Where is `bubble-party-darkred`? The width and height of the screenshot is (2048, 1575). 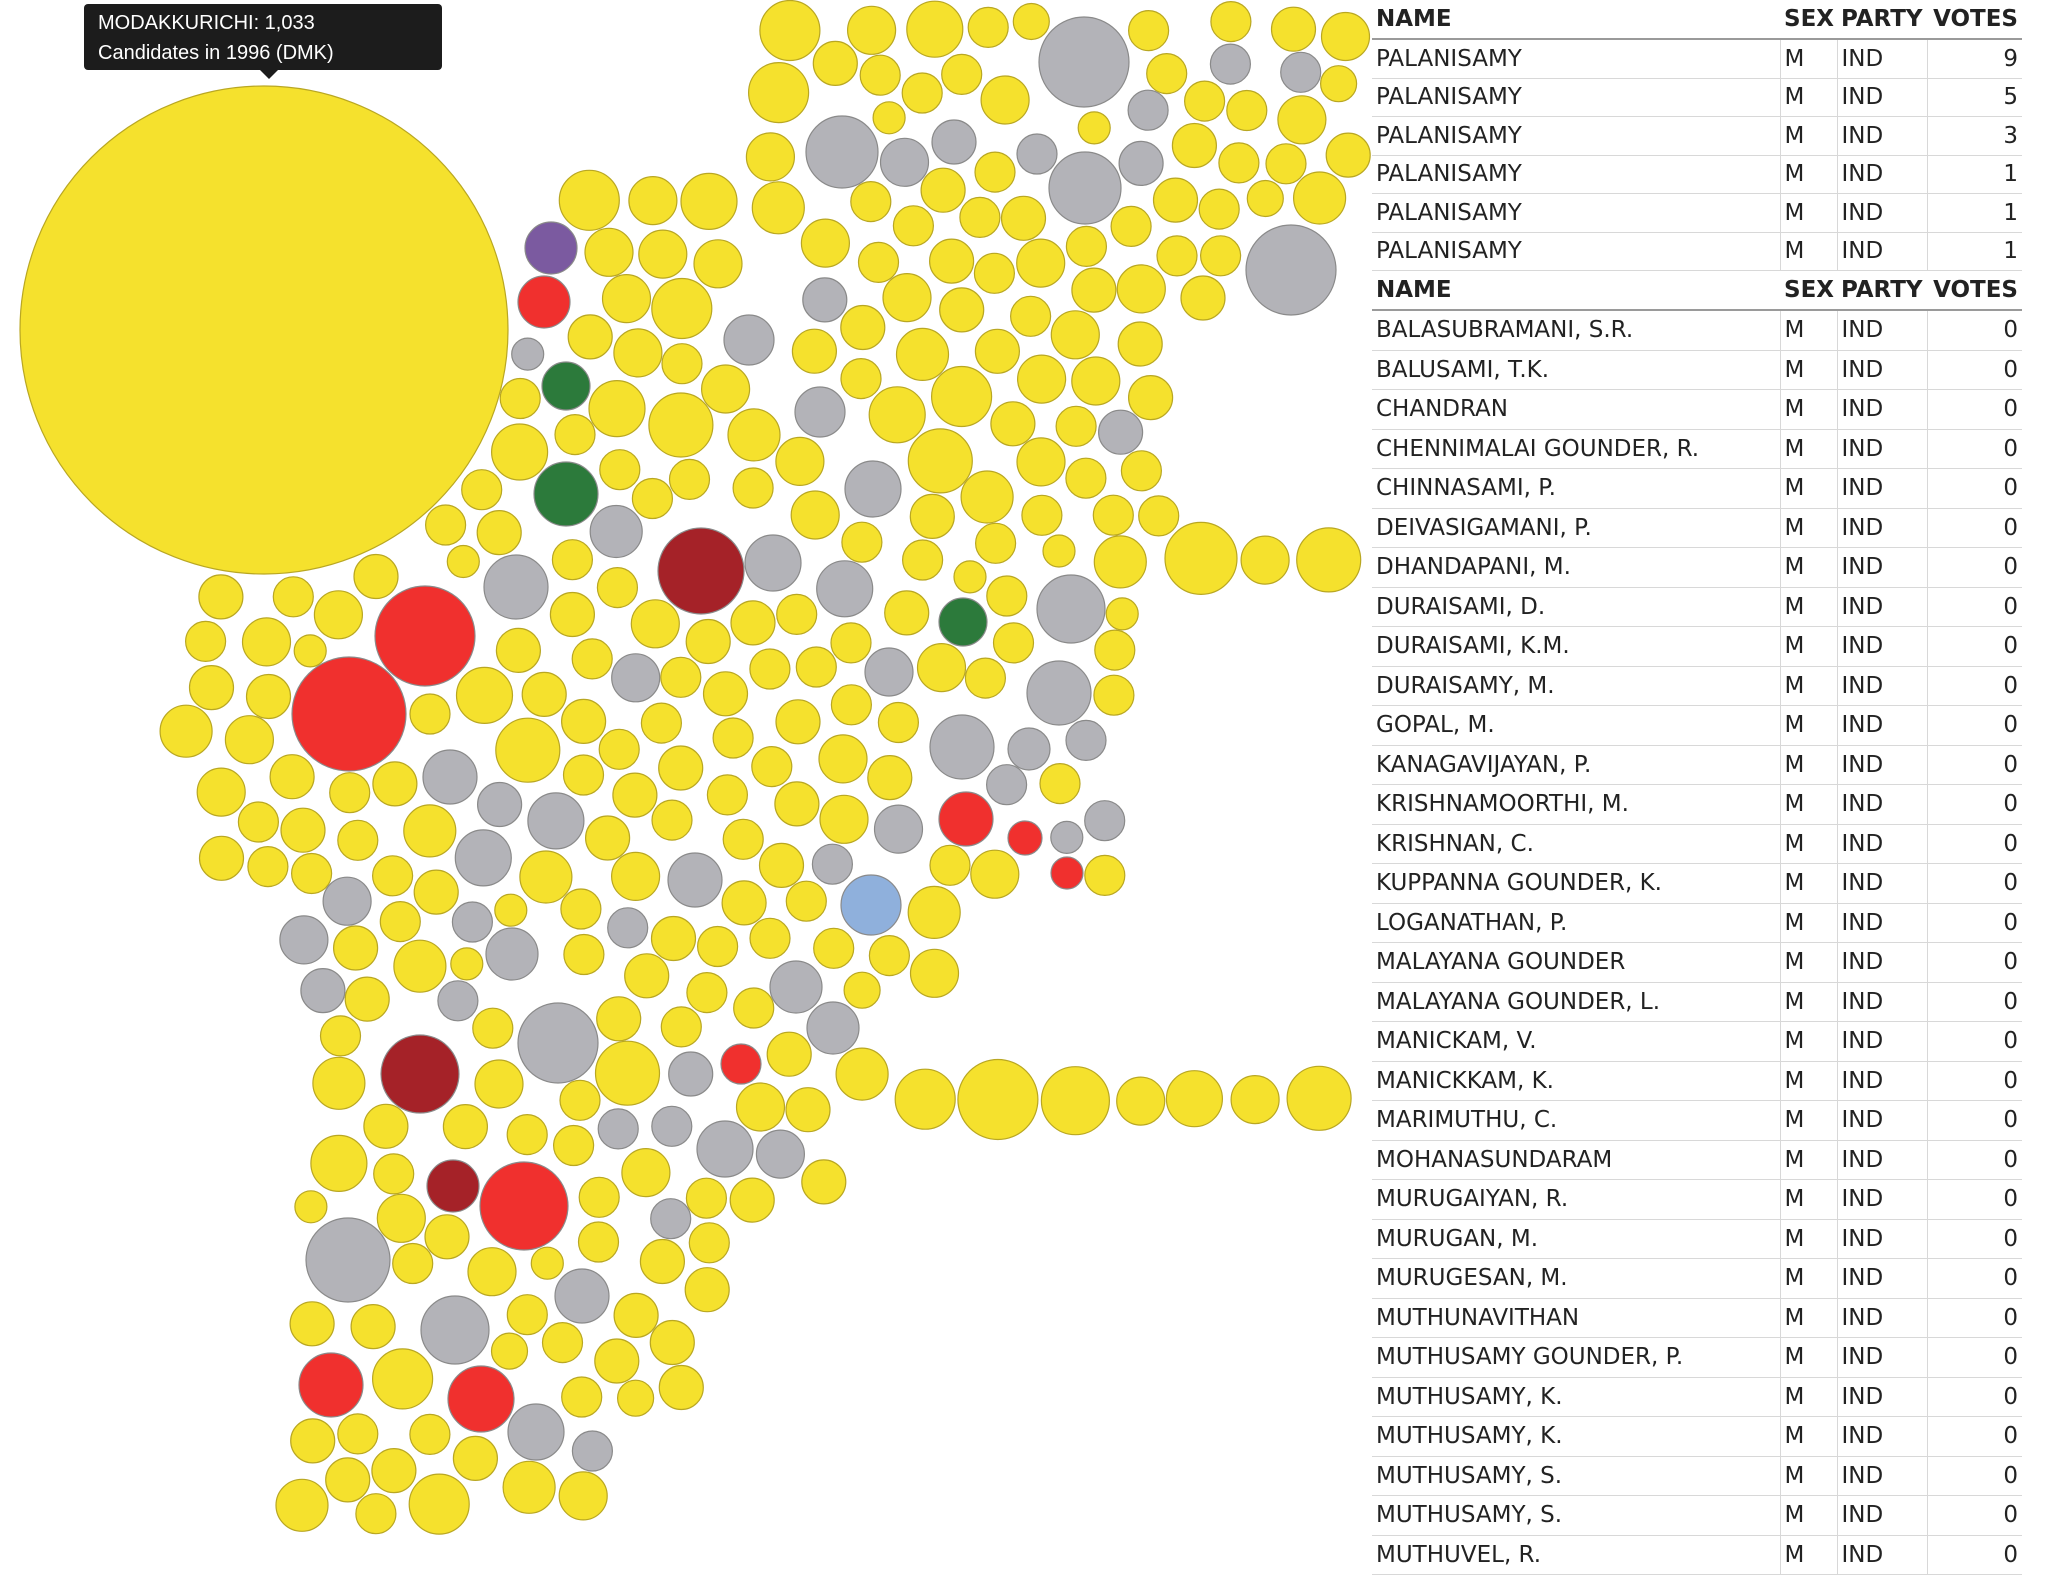
bubble-party-darkred is located at coordinates (453, 1186).